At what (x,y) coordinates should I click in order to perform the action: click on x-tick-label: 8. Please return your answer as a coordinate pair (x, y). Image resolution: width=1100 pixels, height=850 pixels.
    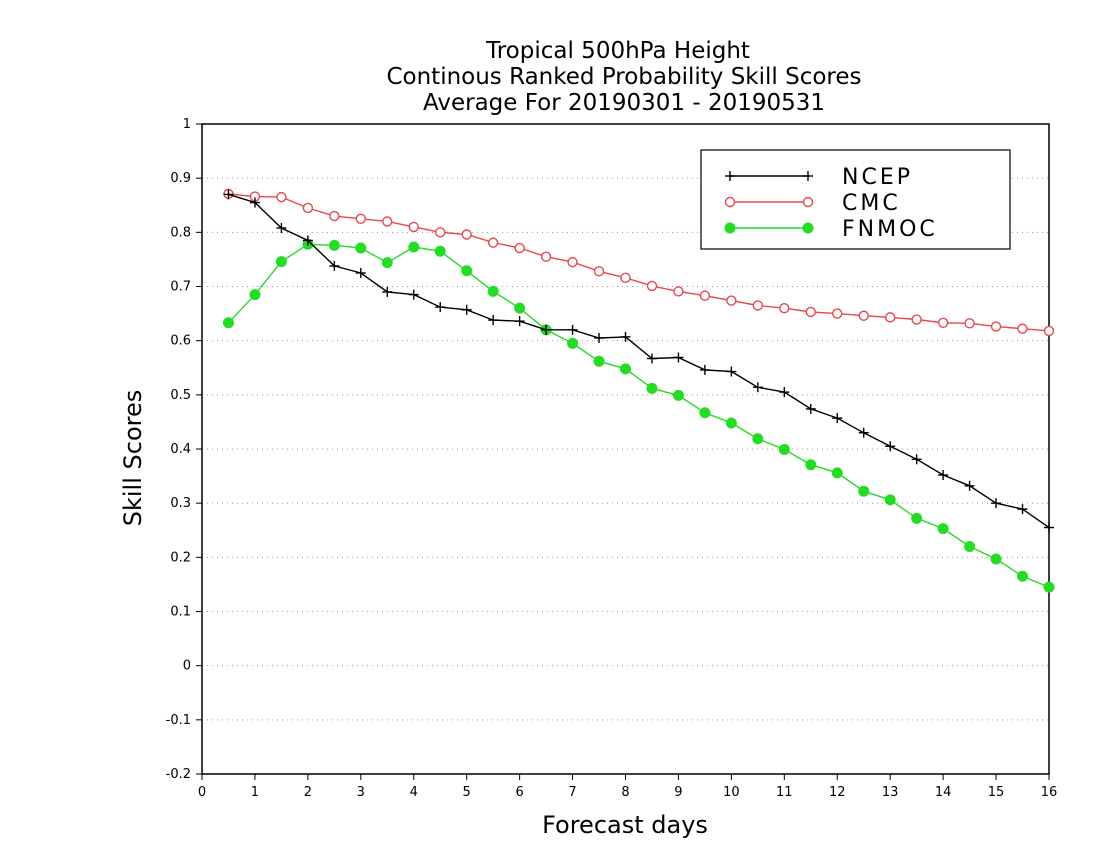
    Looking at the image, I should click on (625, 792).